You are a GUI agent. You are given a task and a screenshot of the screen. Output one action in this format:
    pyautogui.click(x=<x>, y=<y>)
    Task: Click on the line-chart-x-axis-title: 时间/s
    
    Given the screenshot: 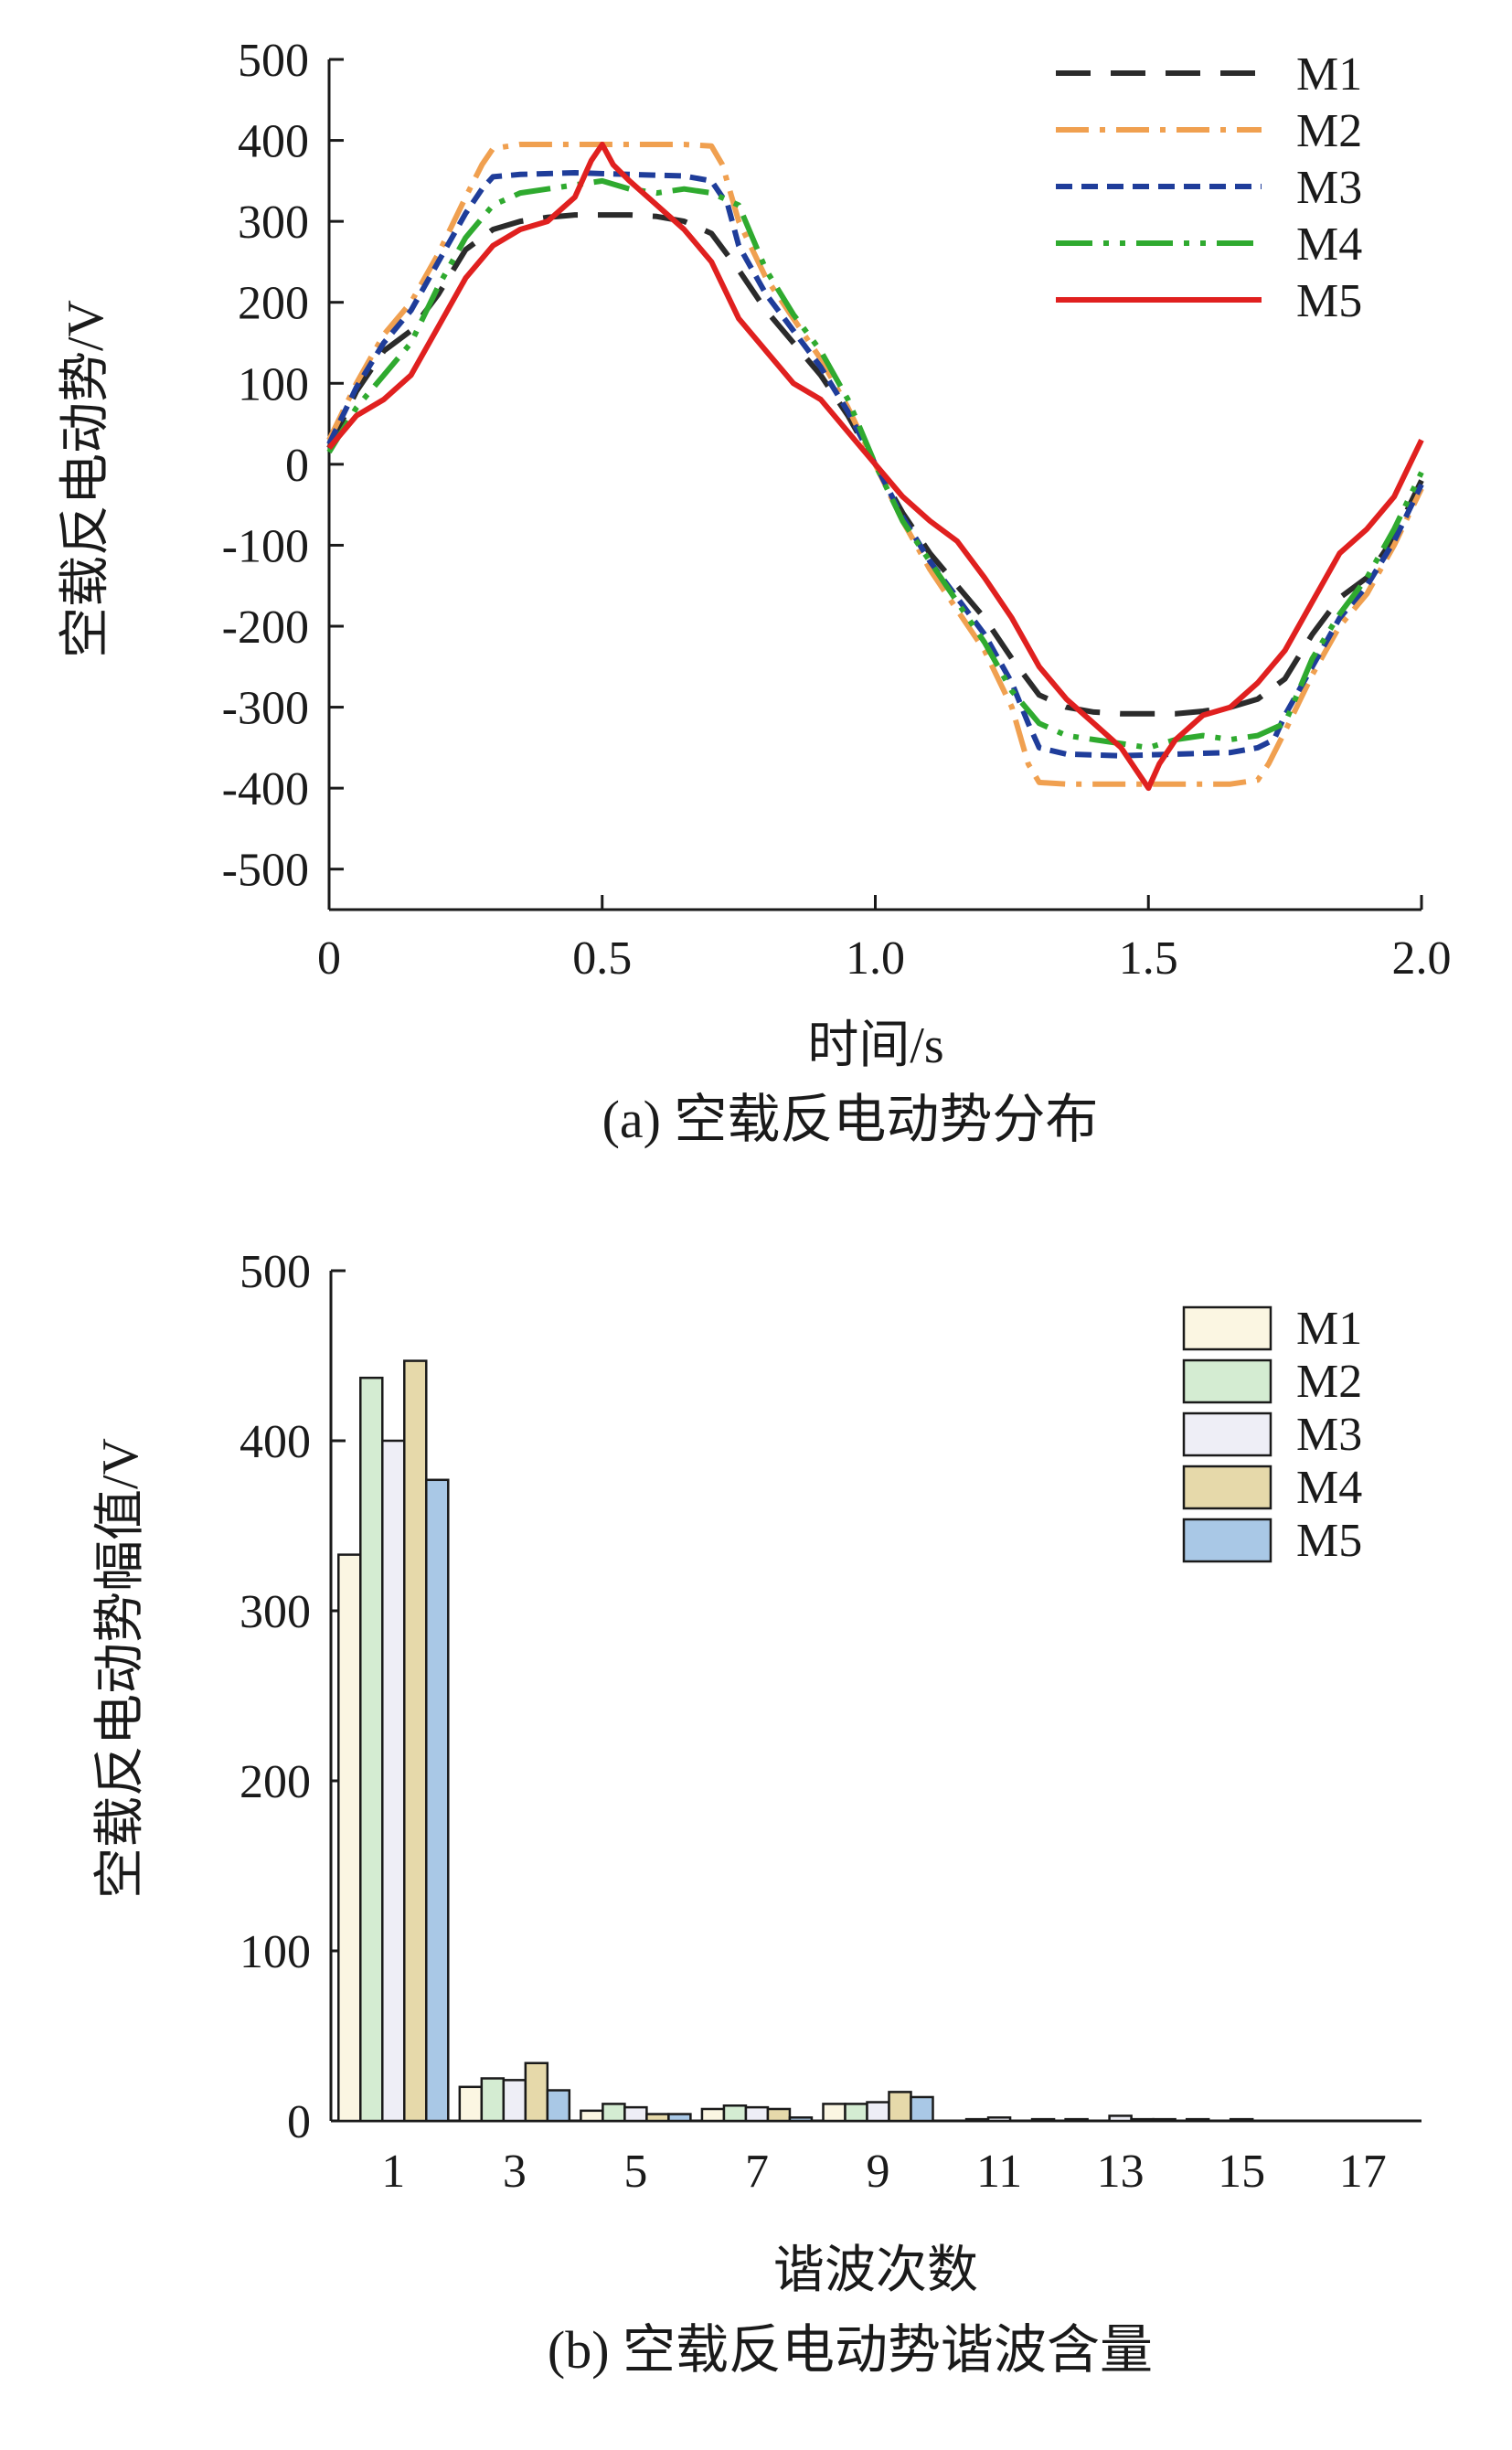 What is the action you would take?
    pyautogui.click(x=875, y=1045)
    